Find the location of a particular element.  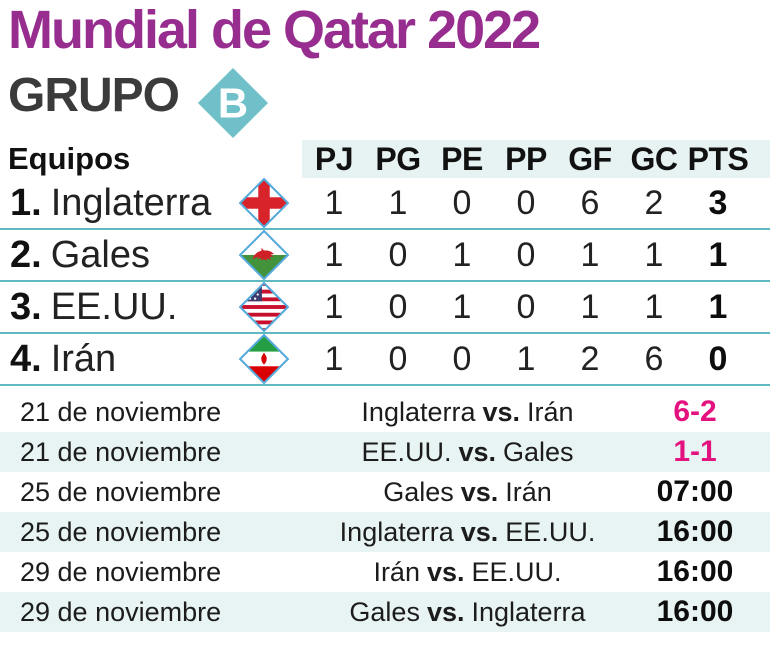

team-cell: 4. Irán is located at coordinates (112, 359).